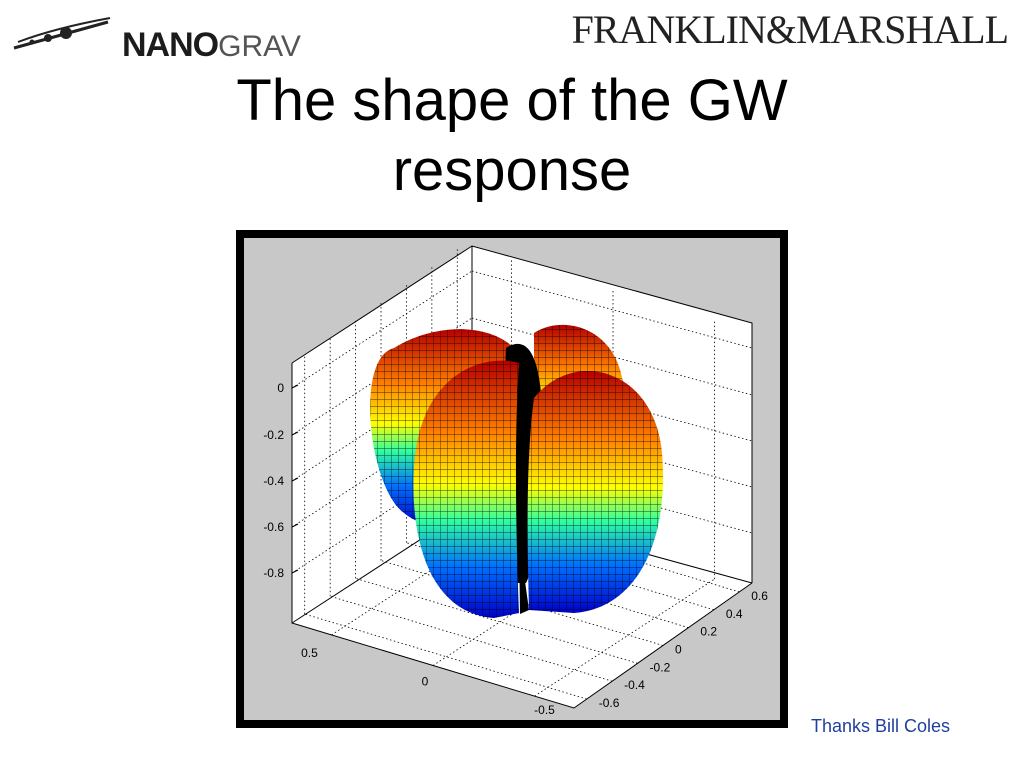  Describe the element at coordinates (309, 653) in the screenshot. I see `x-tick-label: 0.5` at that location.